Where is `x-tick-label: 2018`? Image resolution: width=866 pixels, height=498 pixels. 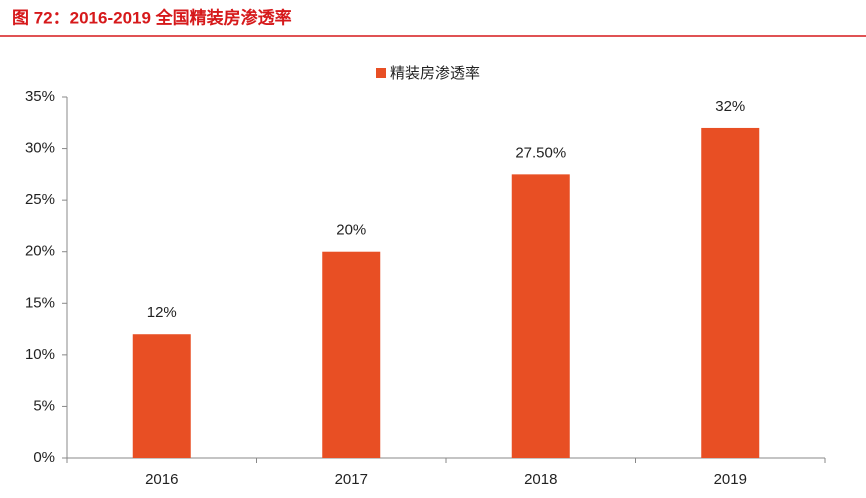 x-tick-label: 2018 is located at coordinates (540, 479).